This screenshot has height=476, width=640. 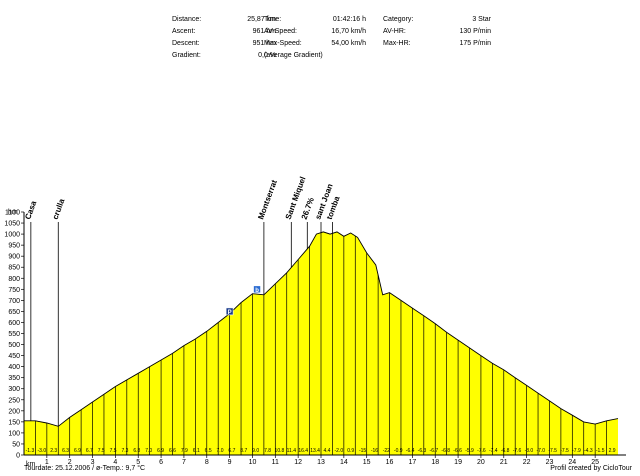 I want to click on x-tick-label: 20, so click(x=481, y=462).